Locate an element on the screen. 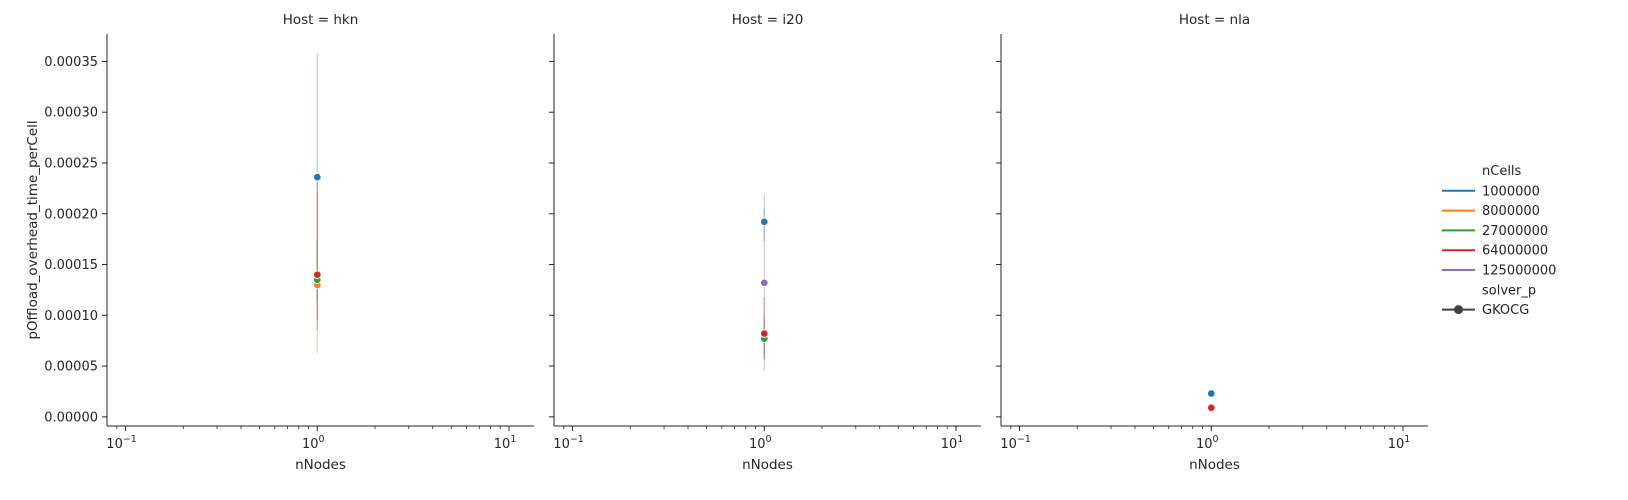  y-tick-label: 0.00000 is located at coordinates (71, 417).